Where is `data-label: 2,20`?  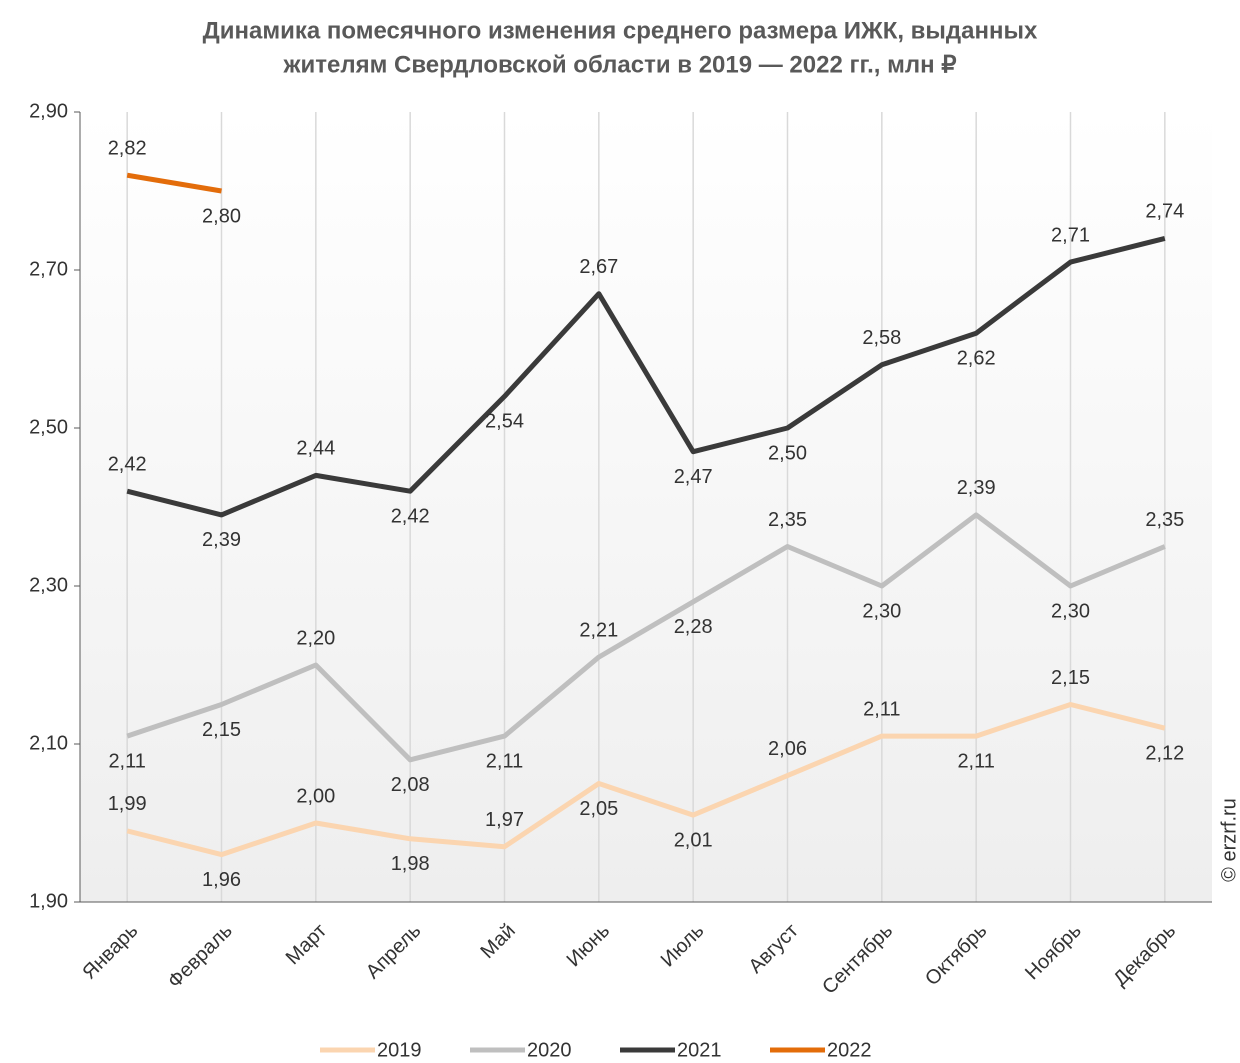 data-label: 2,20 is located at coordinates (315, 638).